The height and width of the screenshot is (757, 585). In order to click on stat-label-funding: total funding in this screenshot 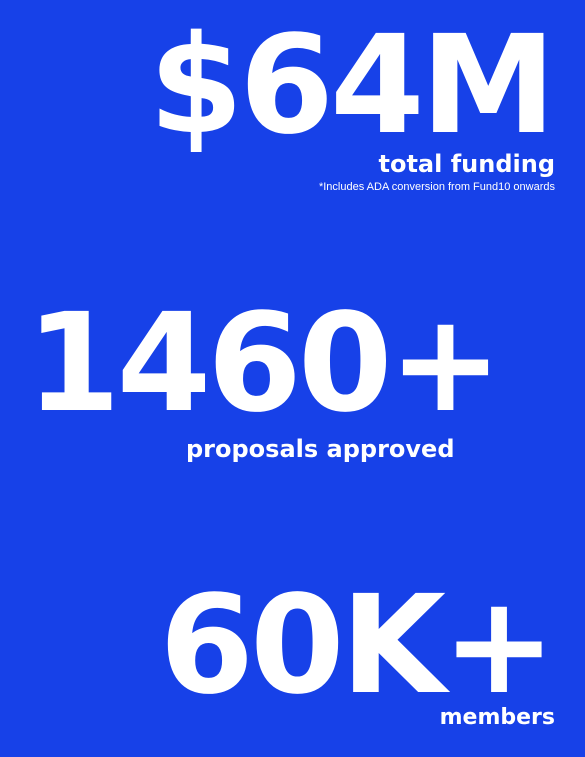, I will do `click(467, 164)`.